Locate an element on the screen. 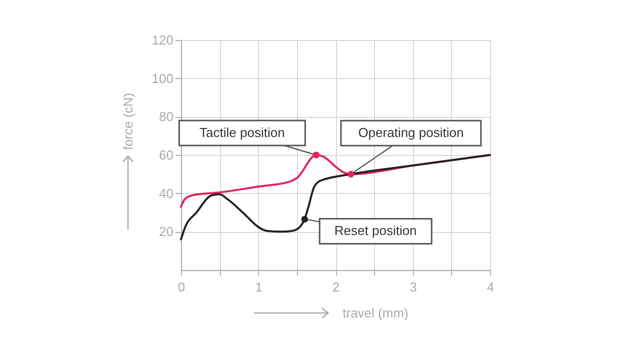 The width and height of the screenshot is (630, 355). x-tick-label: 2 is located at coordinates (336, 287).